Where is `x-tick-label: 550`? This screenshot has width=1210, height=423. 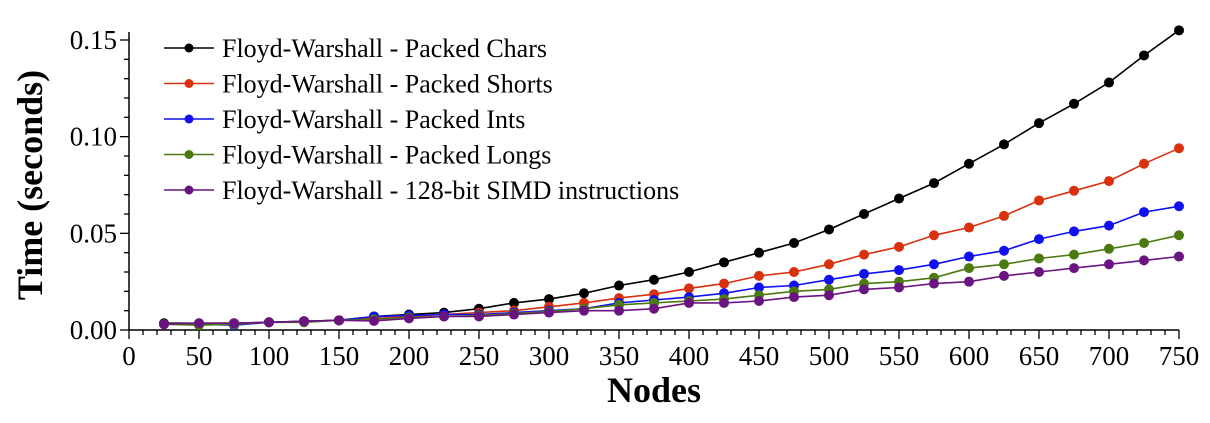
x-tick-label: 550 is located at coordinates (899, 356).